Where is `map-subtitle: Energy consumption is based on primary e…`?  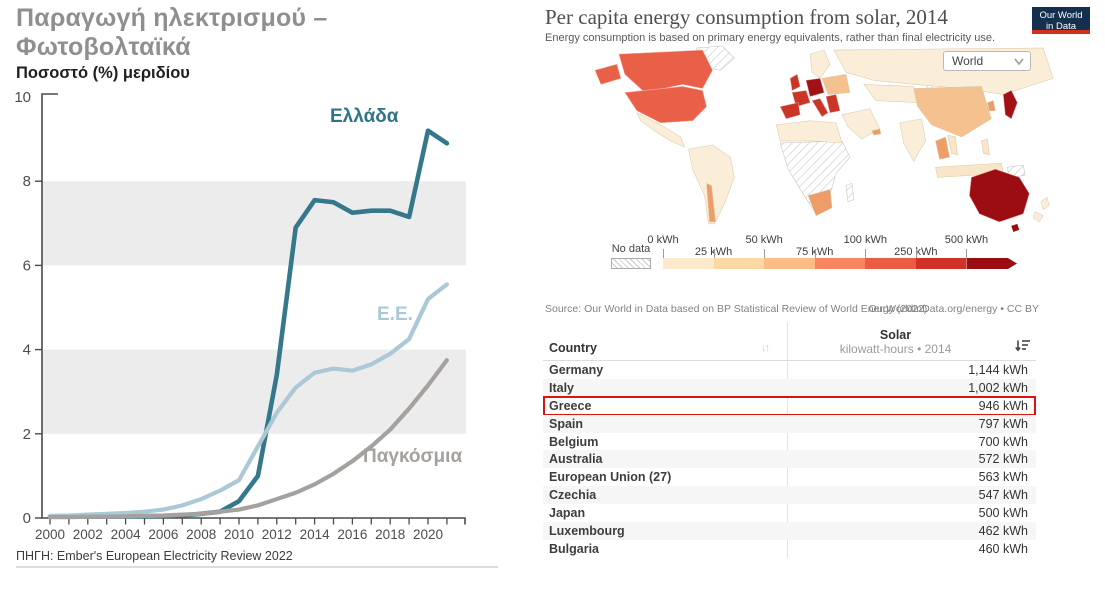
map-subtitle: Energy consumption is based on primary e… is located at coordinates (770, 38).